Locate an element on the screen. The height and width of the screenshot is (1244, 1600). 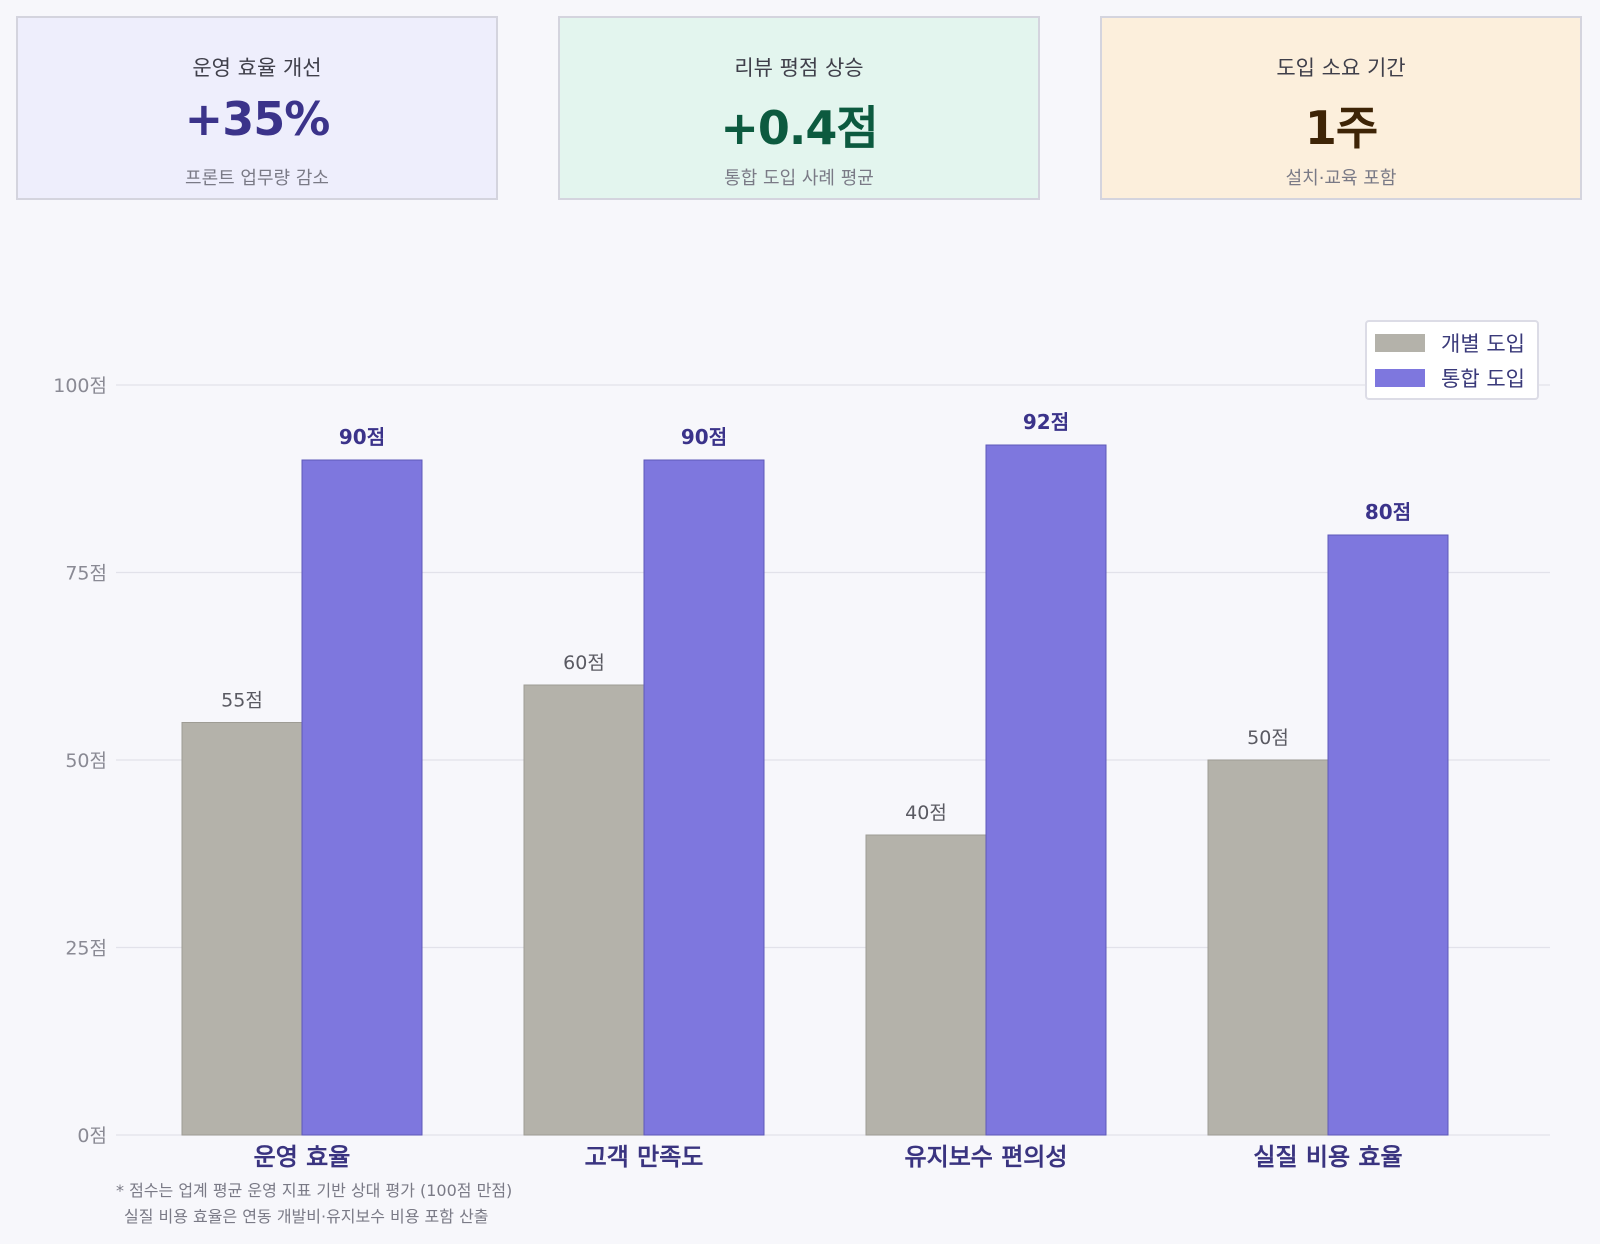
y-tick-label: 100점 is located at coordinates (80, 386).